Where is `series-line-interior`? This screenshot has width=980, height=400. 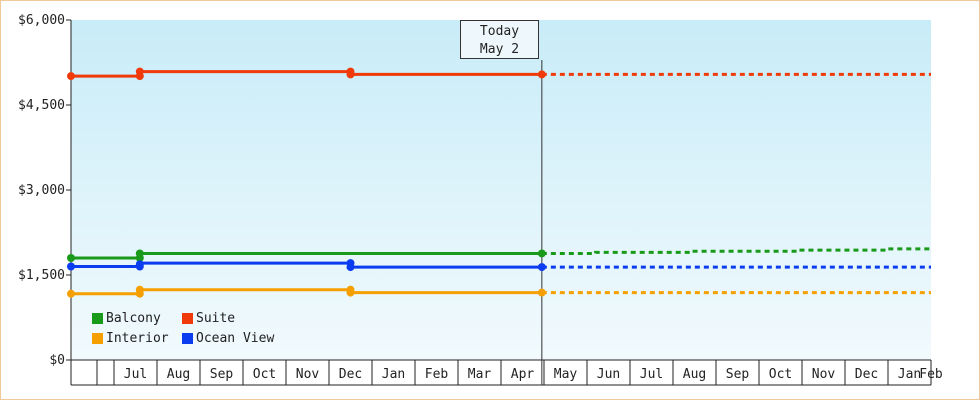
series-line-interior is located at coordinates (306, 292).